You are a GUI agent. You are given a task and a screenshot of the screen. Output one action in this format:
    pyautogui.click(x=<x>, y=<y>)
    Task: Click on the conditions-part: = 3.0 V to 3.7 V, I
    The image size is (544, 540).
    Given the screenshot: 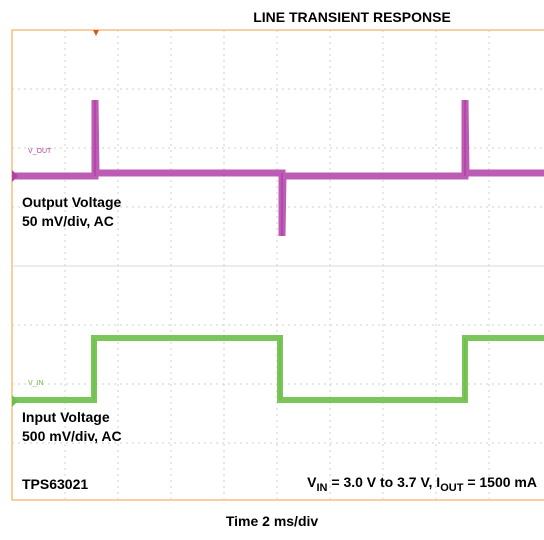 What is the action you would take?
    pyautogui.click(x=383, y=482)
    